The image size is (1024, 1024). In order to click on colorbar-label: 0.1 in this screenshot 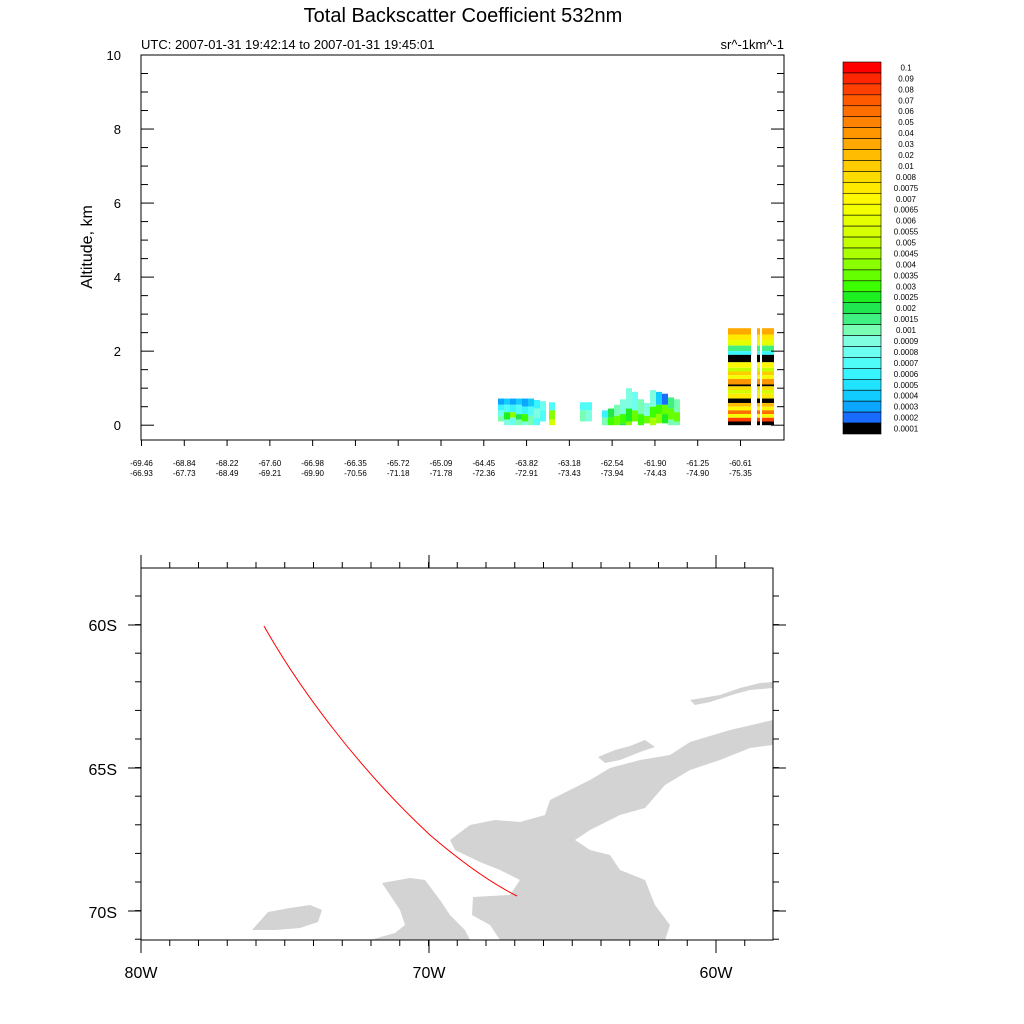, I will do `click(906, 67)`.